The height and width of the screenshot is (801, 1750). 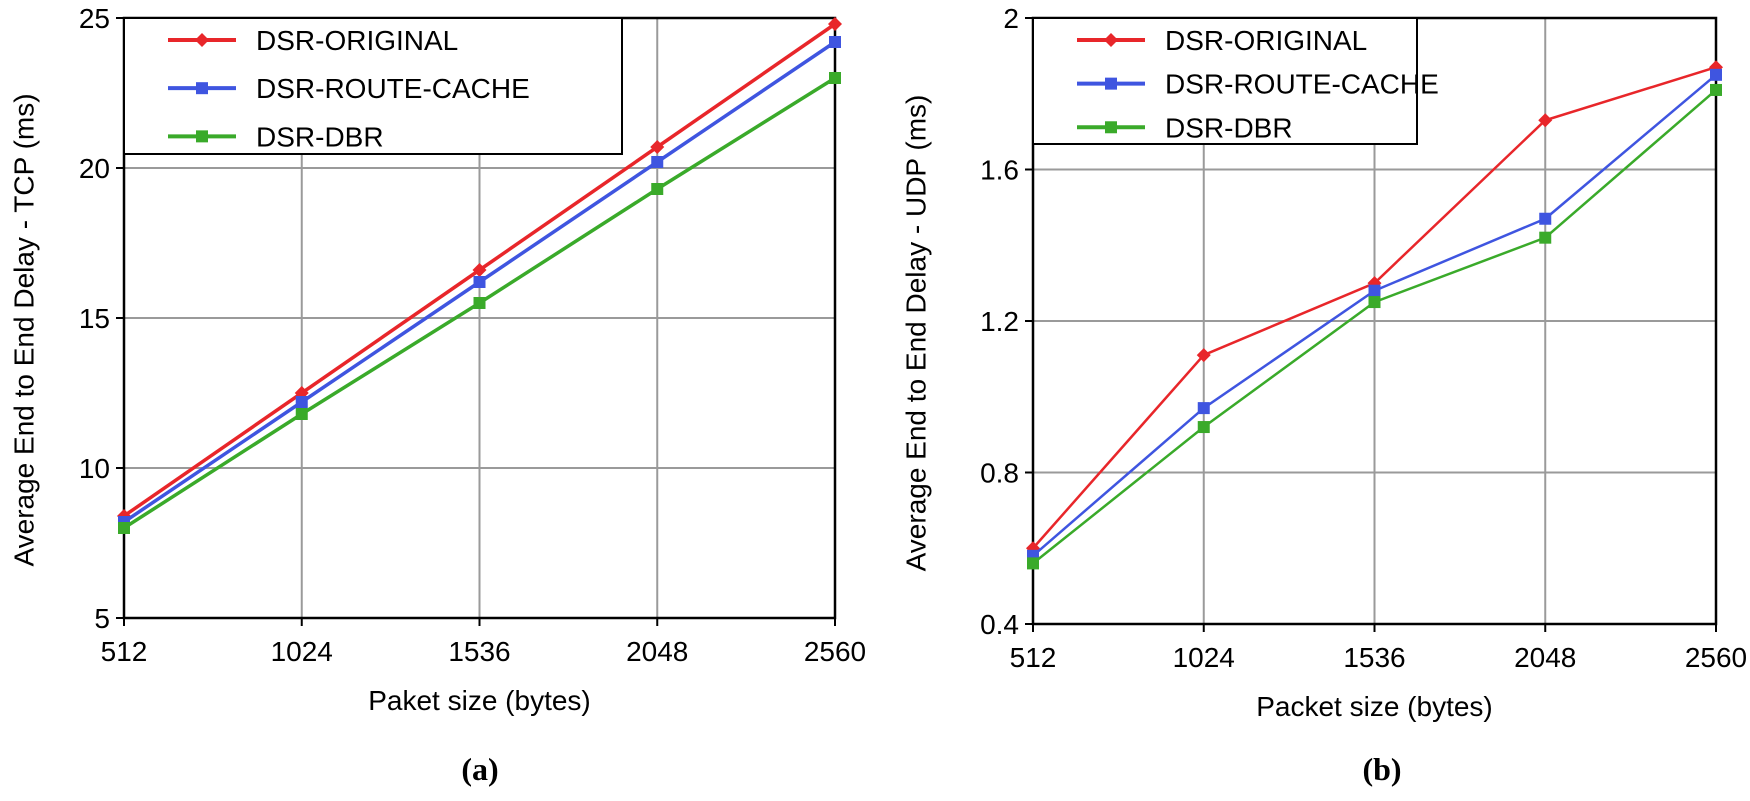 What do you see at coordinates (94, 168) in the screenshot?
I see `y-tick-label: 20` at bounding box center [94, 168].